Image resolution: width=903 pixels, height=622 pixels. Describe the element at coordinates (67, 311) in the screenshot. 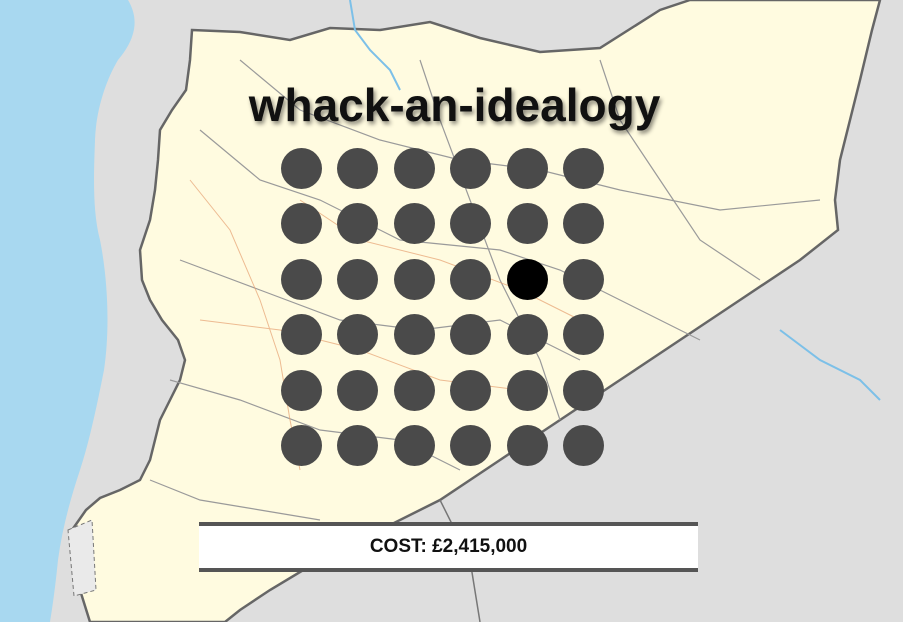

I see `sea` at that location.